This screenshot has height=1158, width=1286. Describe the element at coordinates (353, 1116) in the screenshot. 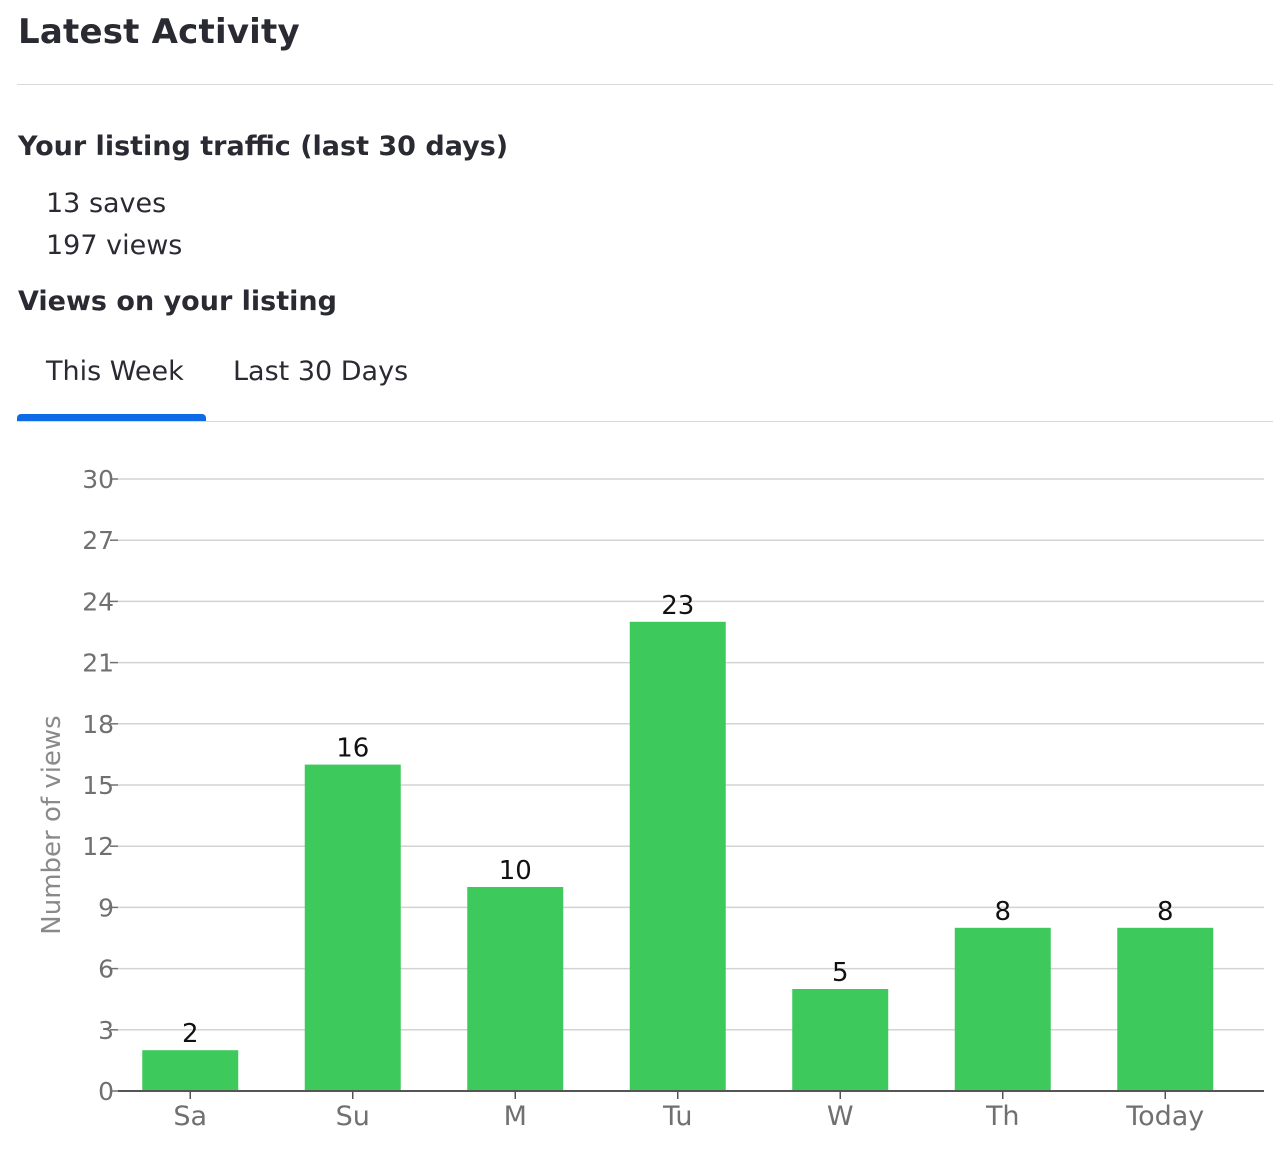

I see `x-tick-label: Su` at that location.